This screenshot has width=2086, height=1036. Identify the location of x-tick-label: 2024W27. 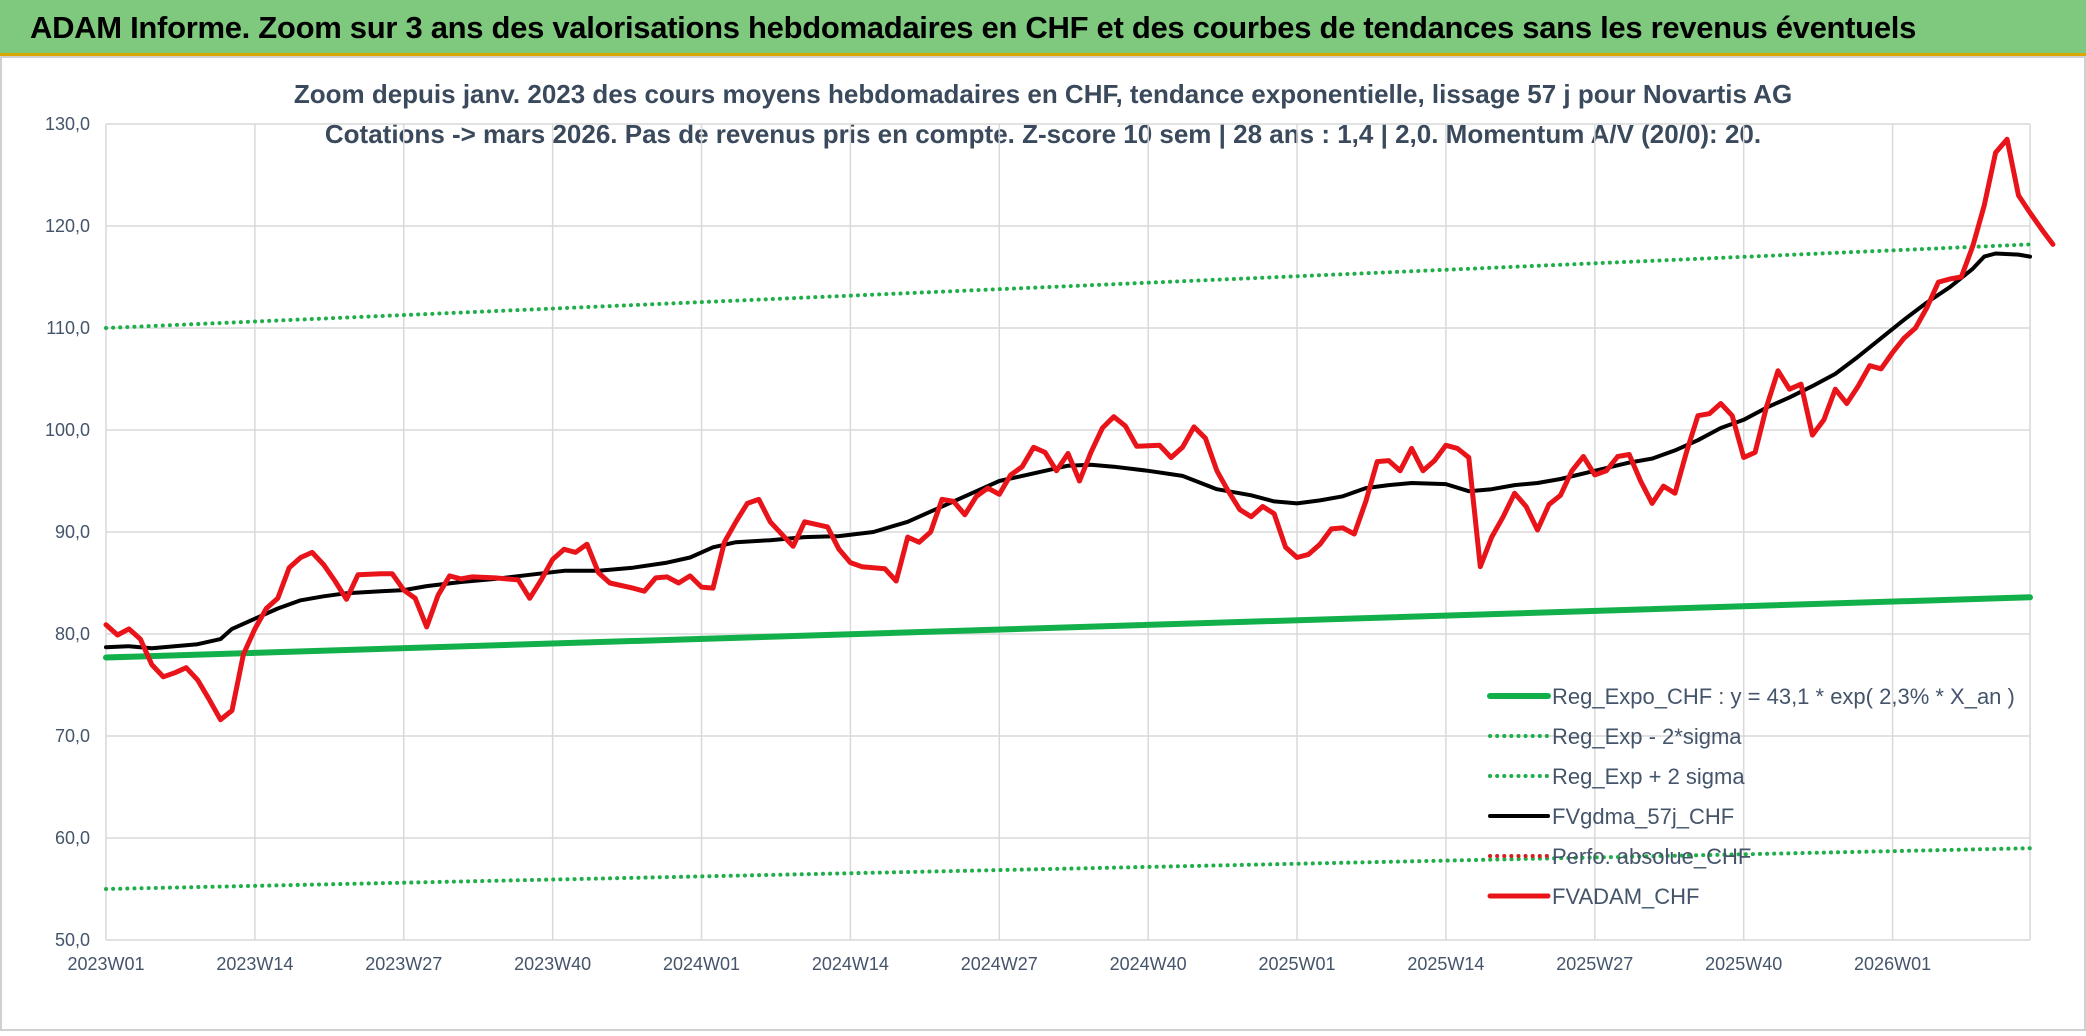
(999, 964).